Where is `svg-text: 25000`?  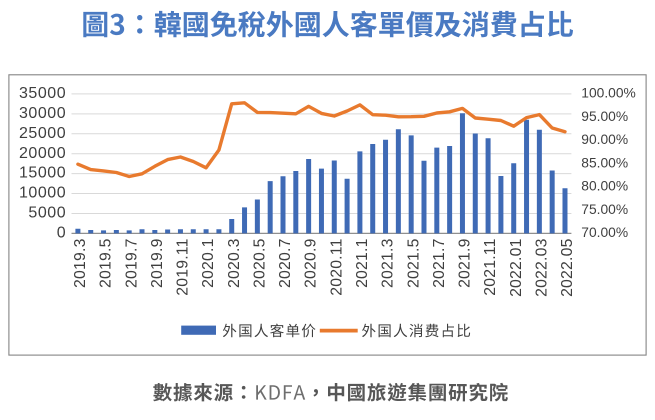
svg-text: 25000 is located at coordinates (42, 133).